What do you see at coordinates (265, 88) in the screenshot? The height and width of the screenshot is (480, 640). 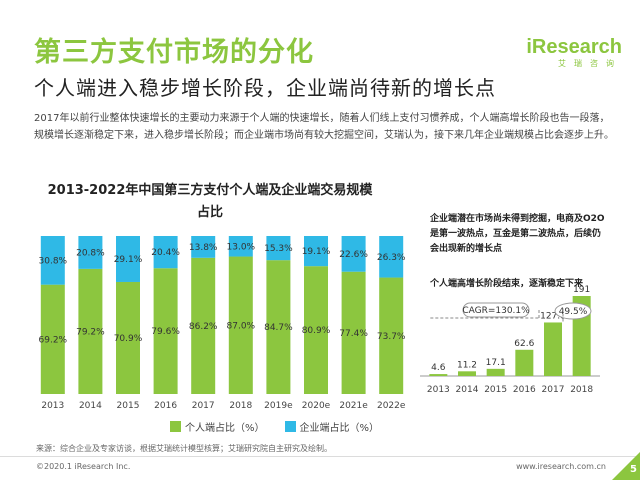 I see `slide-subtitle: 个人端进入稳步增长阶段，企业端尚待新的增长点` at bounding box center [265, 88].